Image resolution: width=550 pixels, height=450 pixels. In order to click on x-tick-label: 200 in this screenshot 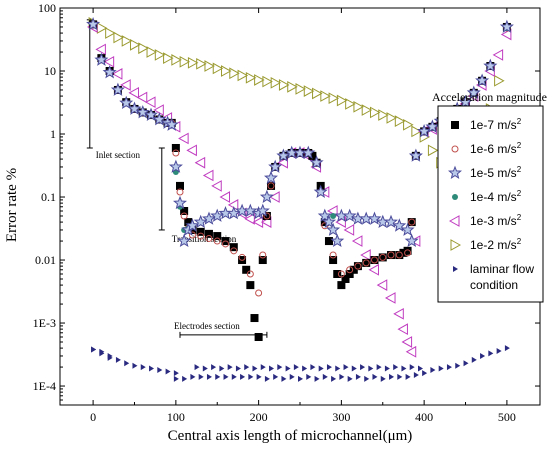, I will do `click(259, 417)`.